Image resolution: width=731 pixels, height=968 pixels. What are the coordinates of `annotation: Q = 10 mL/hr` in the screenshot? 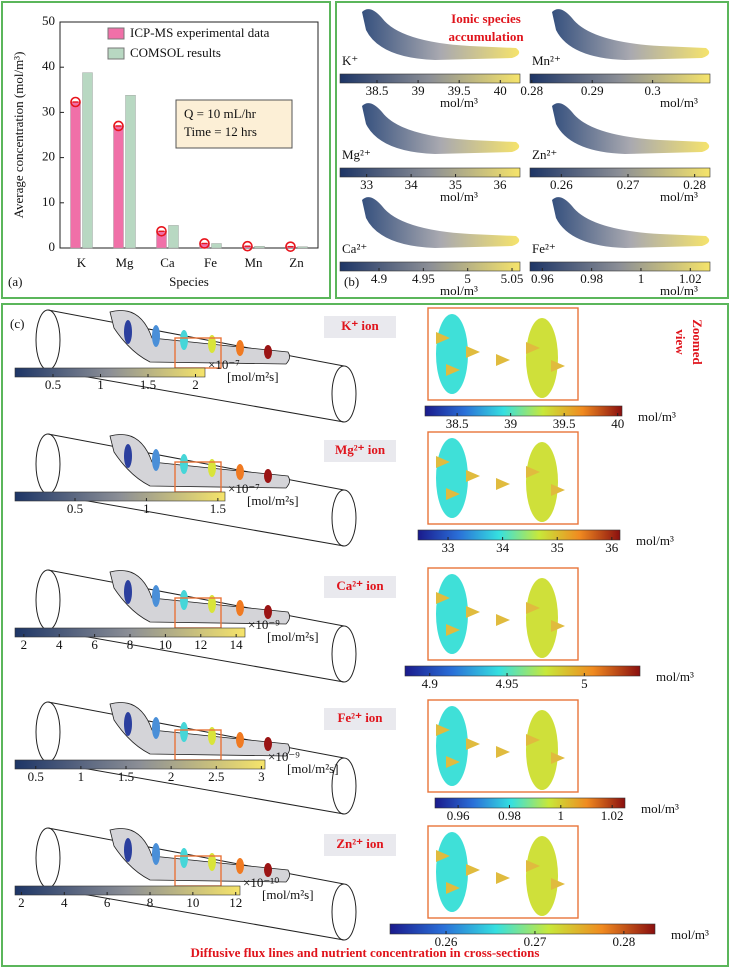 It's located at (220, 113).